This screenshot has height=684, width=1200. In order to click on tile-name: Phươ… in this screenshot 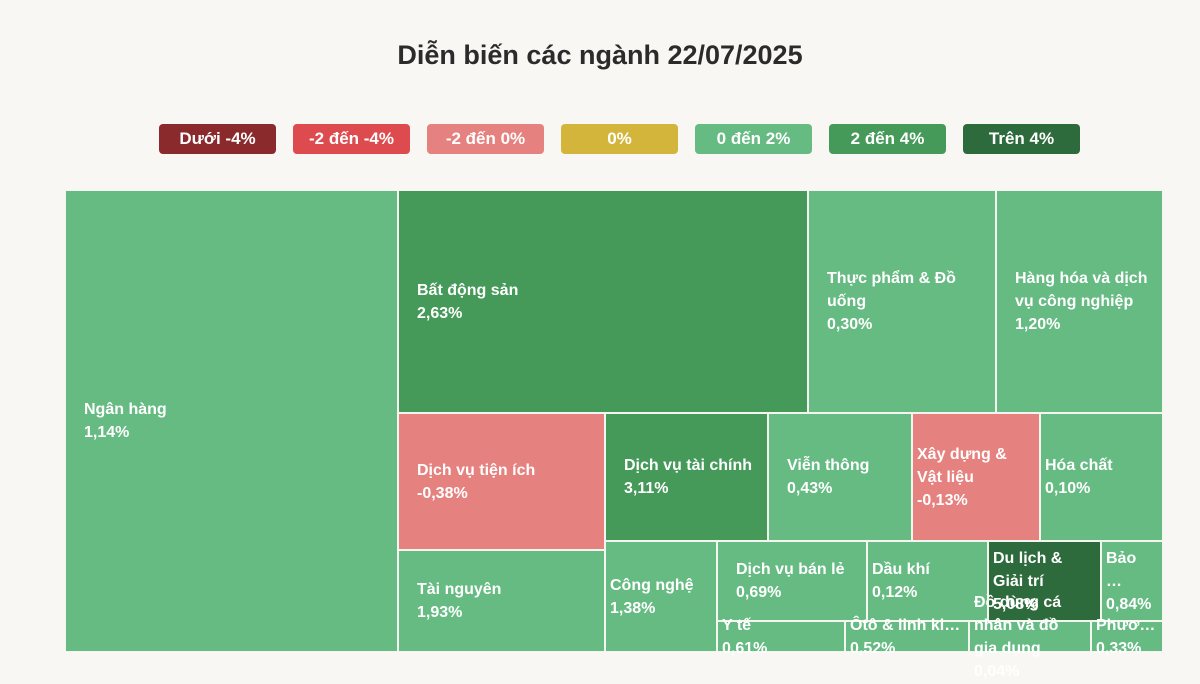, I will do `click(1126, 625)`.